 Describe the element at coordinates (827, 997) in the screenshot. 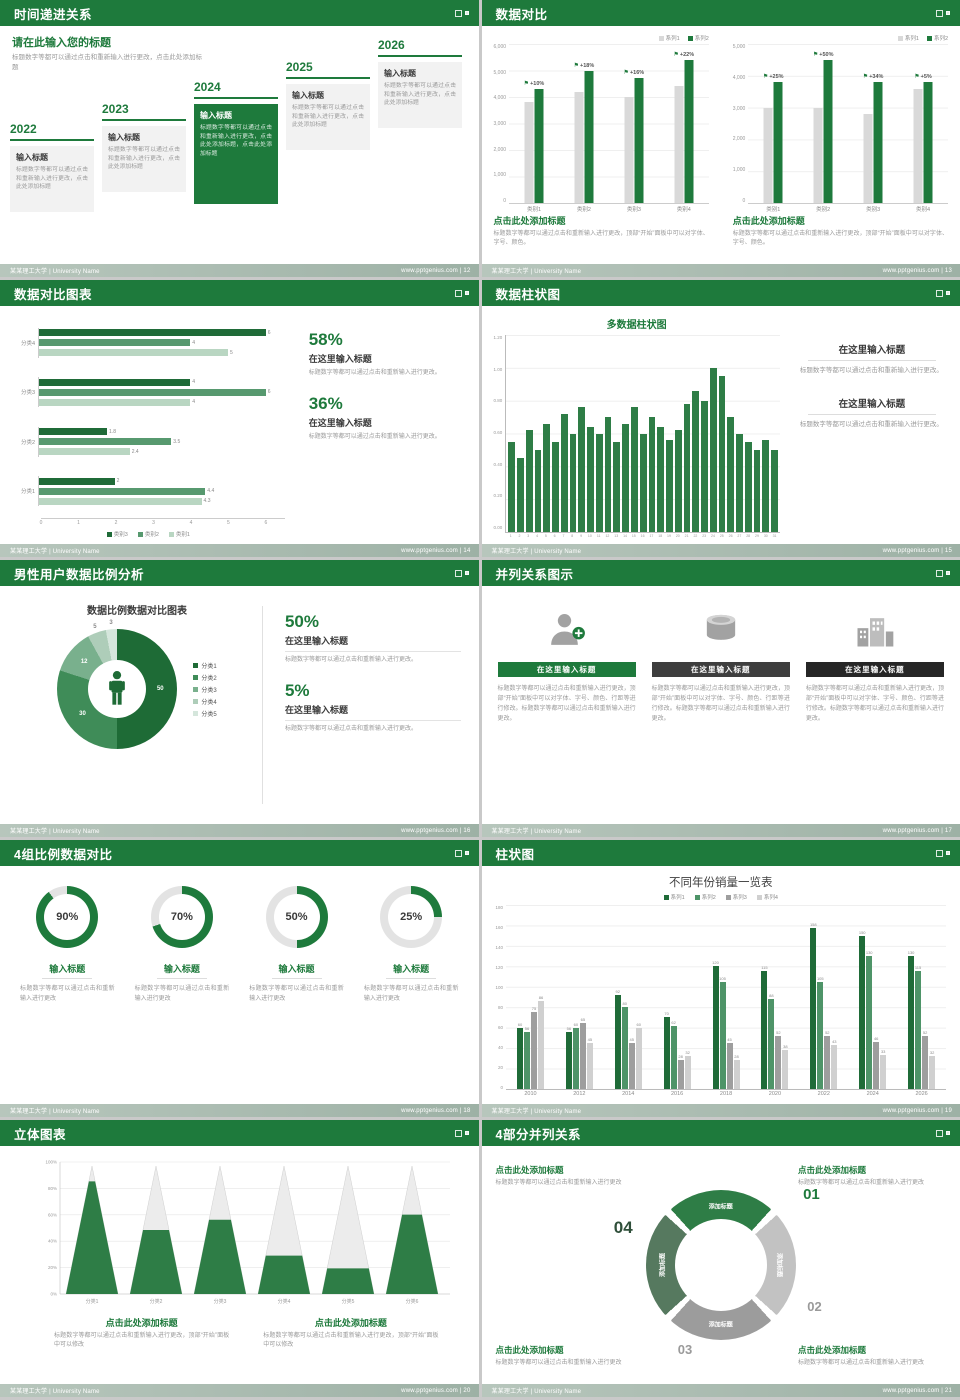

I see `bar-slot: 52` at that location.